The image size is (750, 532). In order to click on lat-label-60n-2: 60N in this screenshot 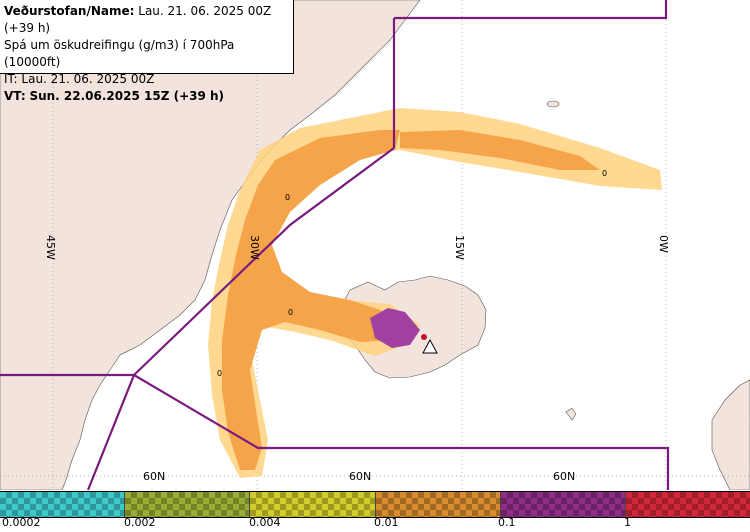, I will do `click(360, 476)`.